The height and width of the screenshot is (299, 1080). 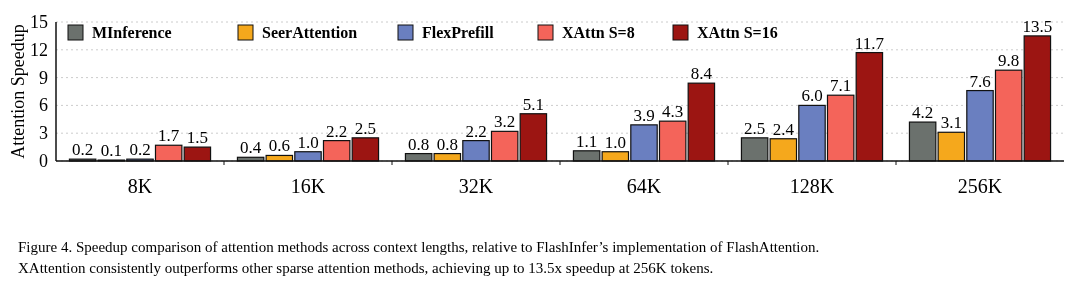 I want to click on y-axis-title: Attention Speedup, so click(x=18, y=91).